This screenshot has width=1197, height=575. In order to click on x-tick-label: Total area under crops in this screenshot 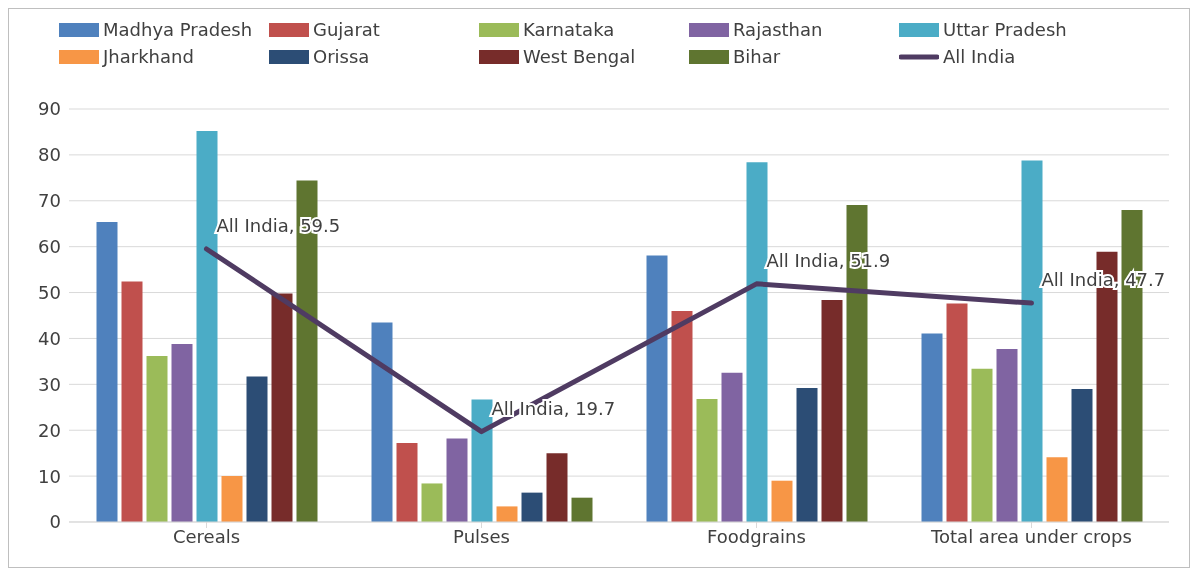, I will do `click(1031, 536)`.